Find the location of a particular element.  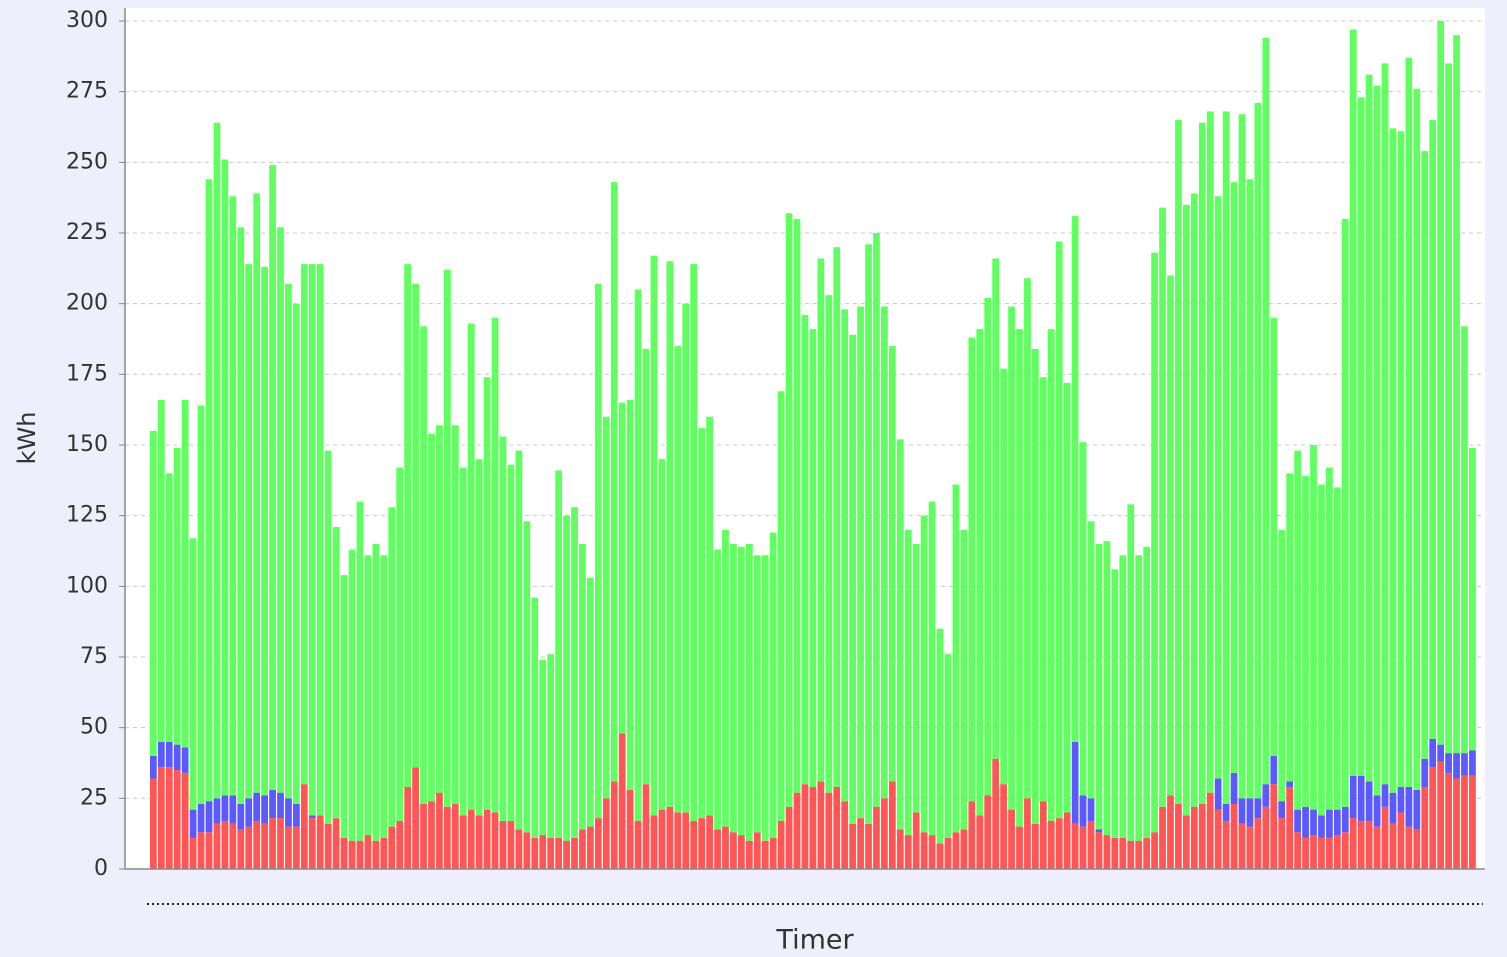

y-tick-label: 275 is located at coordinates (87, 91).